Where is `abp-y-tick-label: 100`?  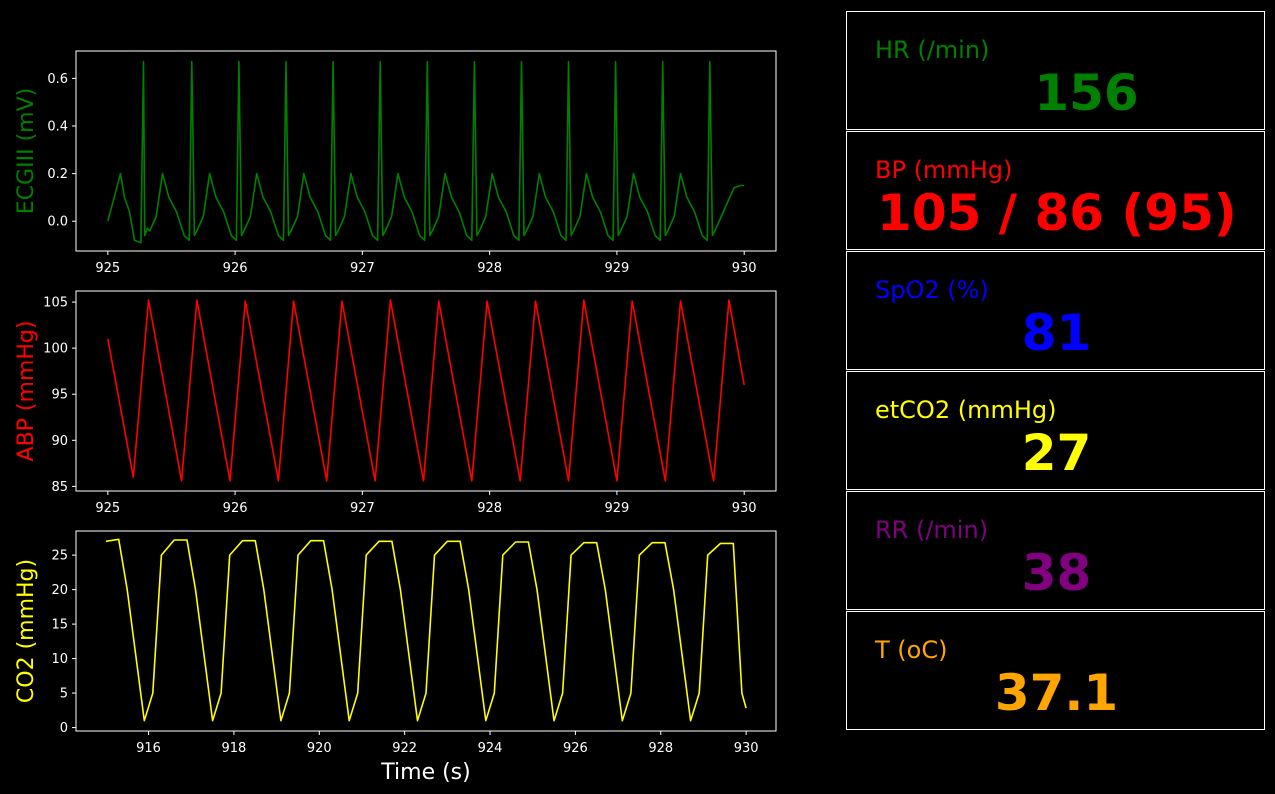
abp-y-tick-label: 100 is located at coordinates (55, 349).